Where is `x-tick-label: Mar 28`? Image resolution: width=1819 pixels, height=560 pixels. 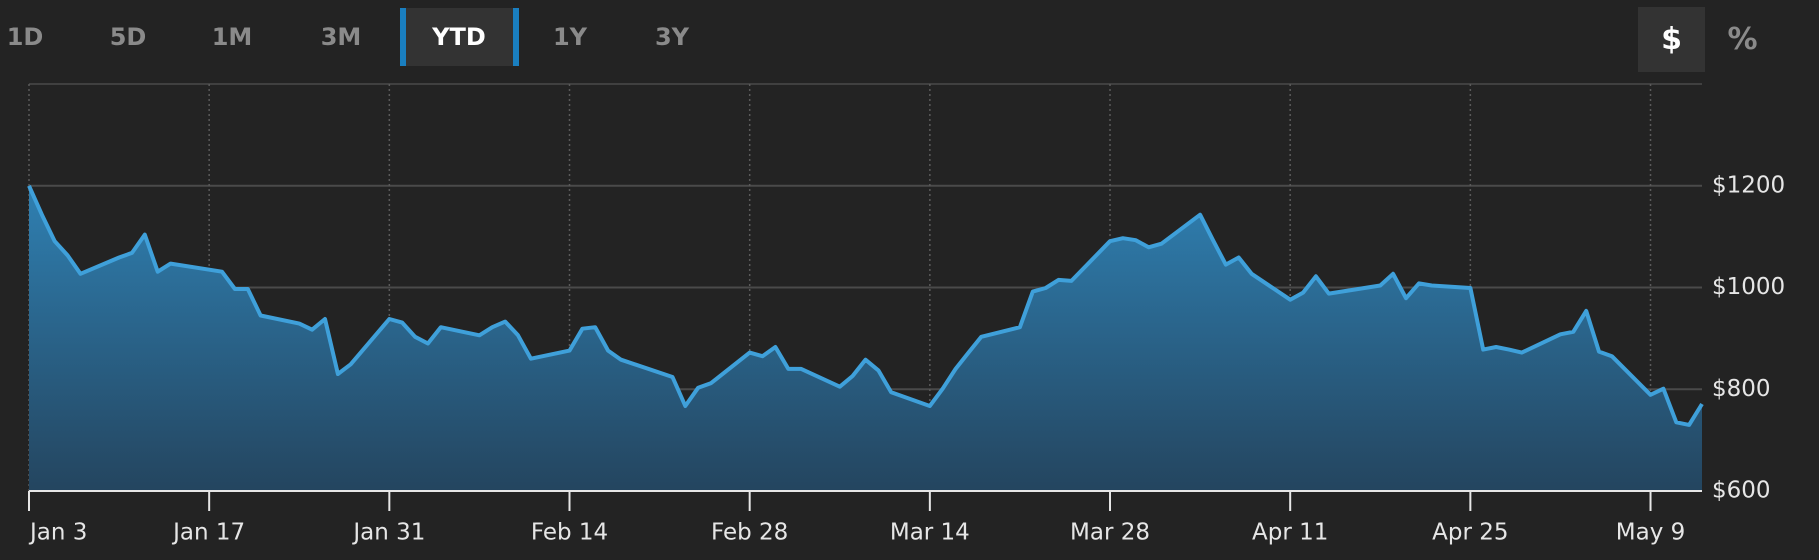
x-tick-label: Mar 28 is located at coordinates (1110, 533).